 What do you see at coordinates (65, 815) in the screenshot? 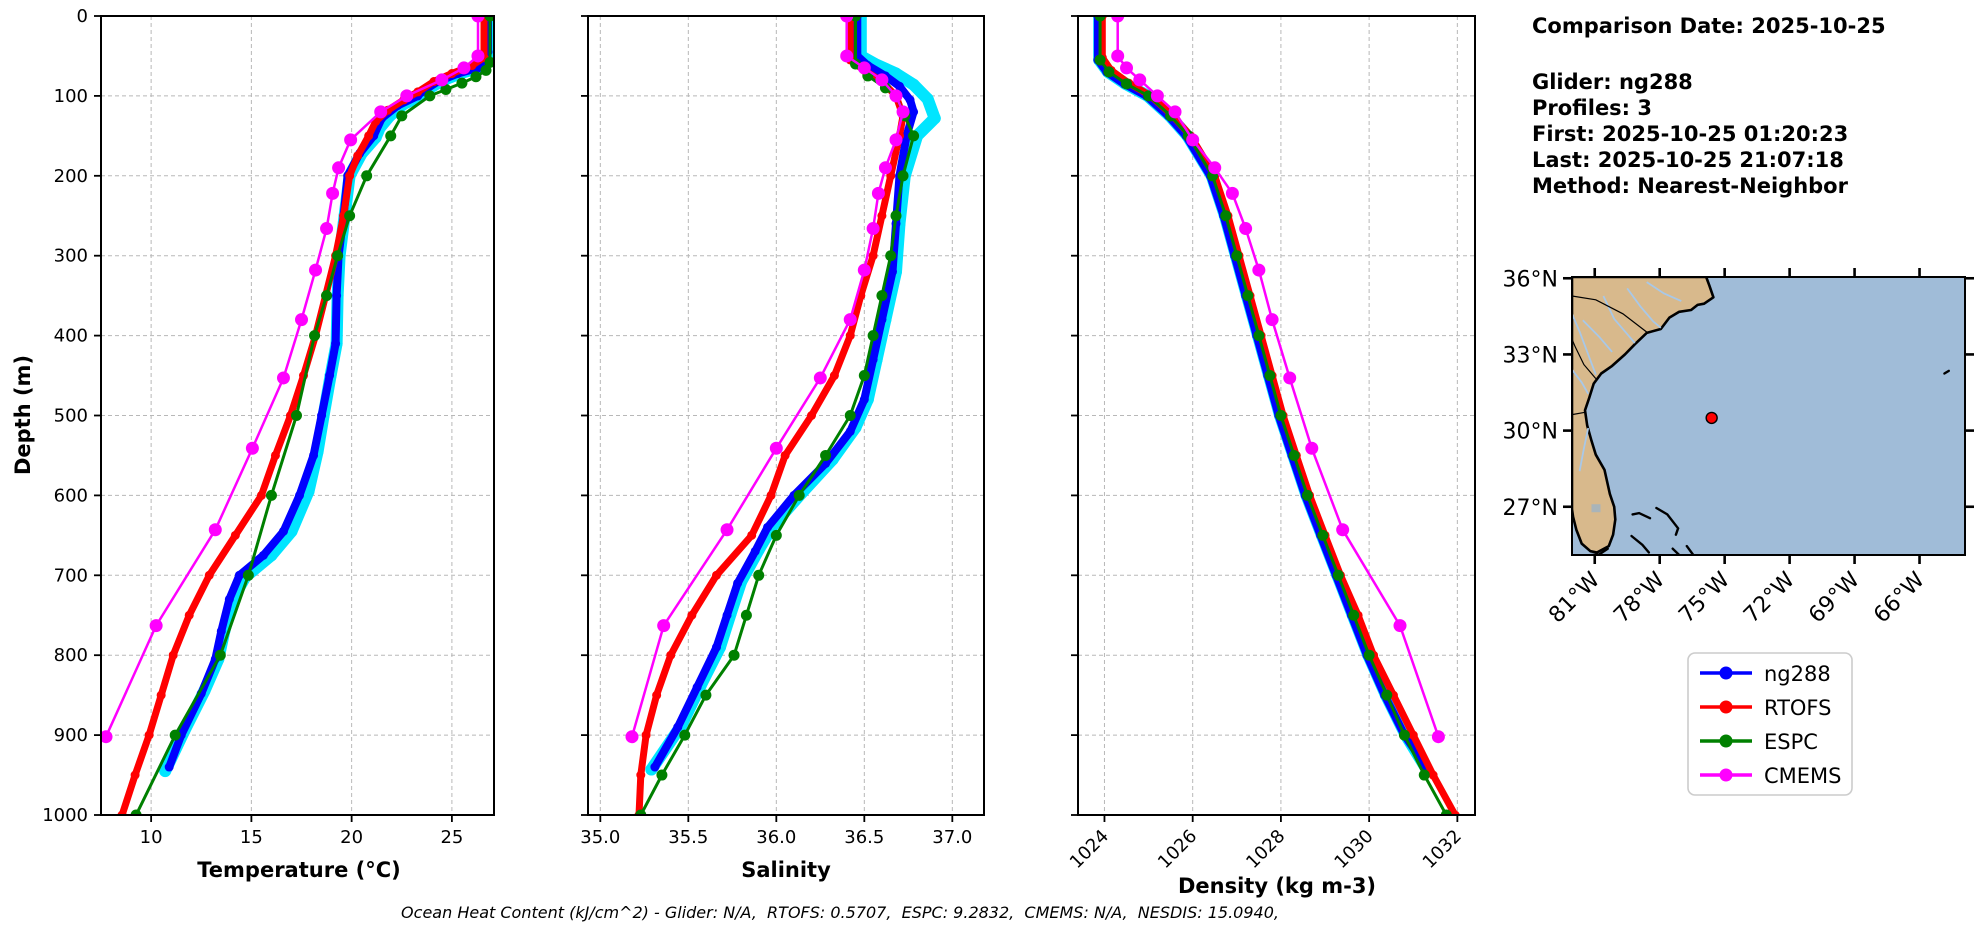
I see `y-tick-label: 1000` at bounding box center [65, 815].